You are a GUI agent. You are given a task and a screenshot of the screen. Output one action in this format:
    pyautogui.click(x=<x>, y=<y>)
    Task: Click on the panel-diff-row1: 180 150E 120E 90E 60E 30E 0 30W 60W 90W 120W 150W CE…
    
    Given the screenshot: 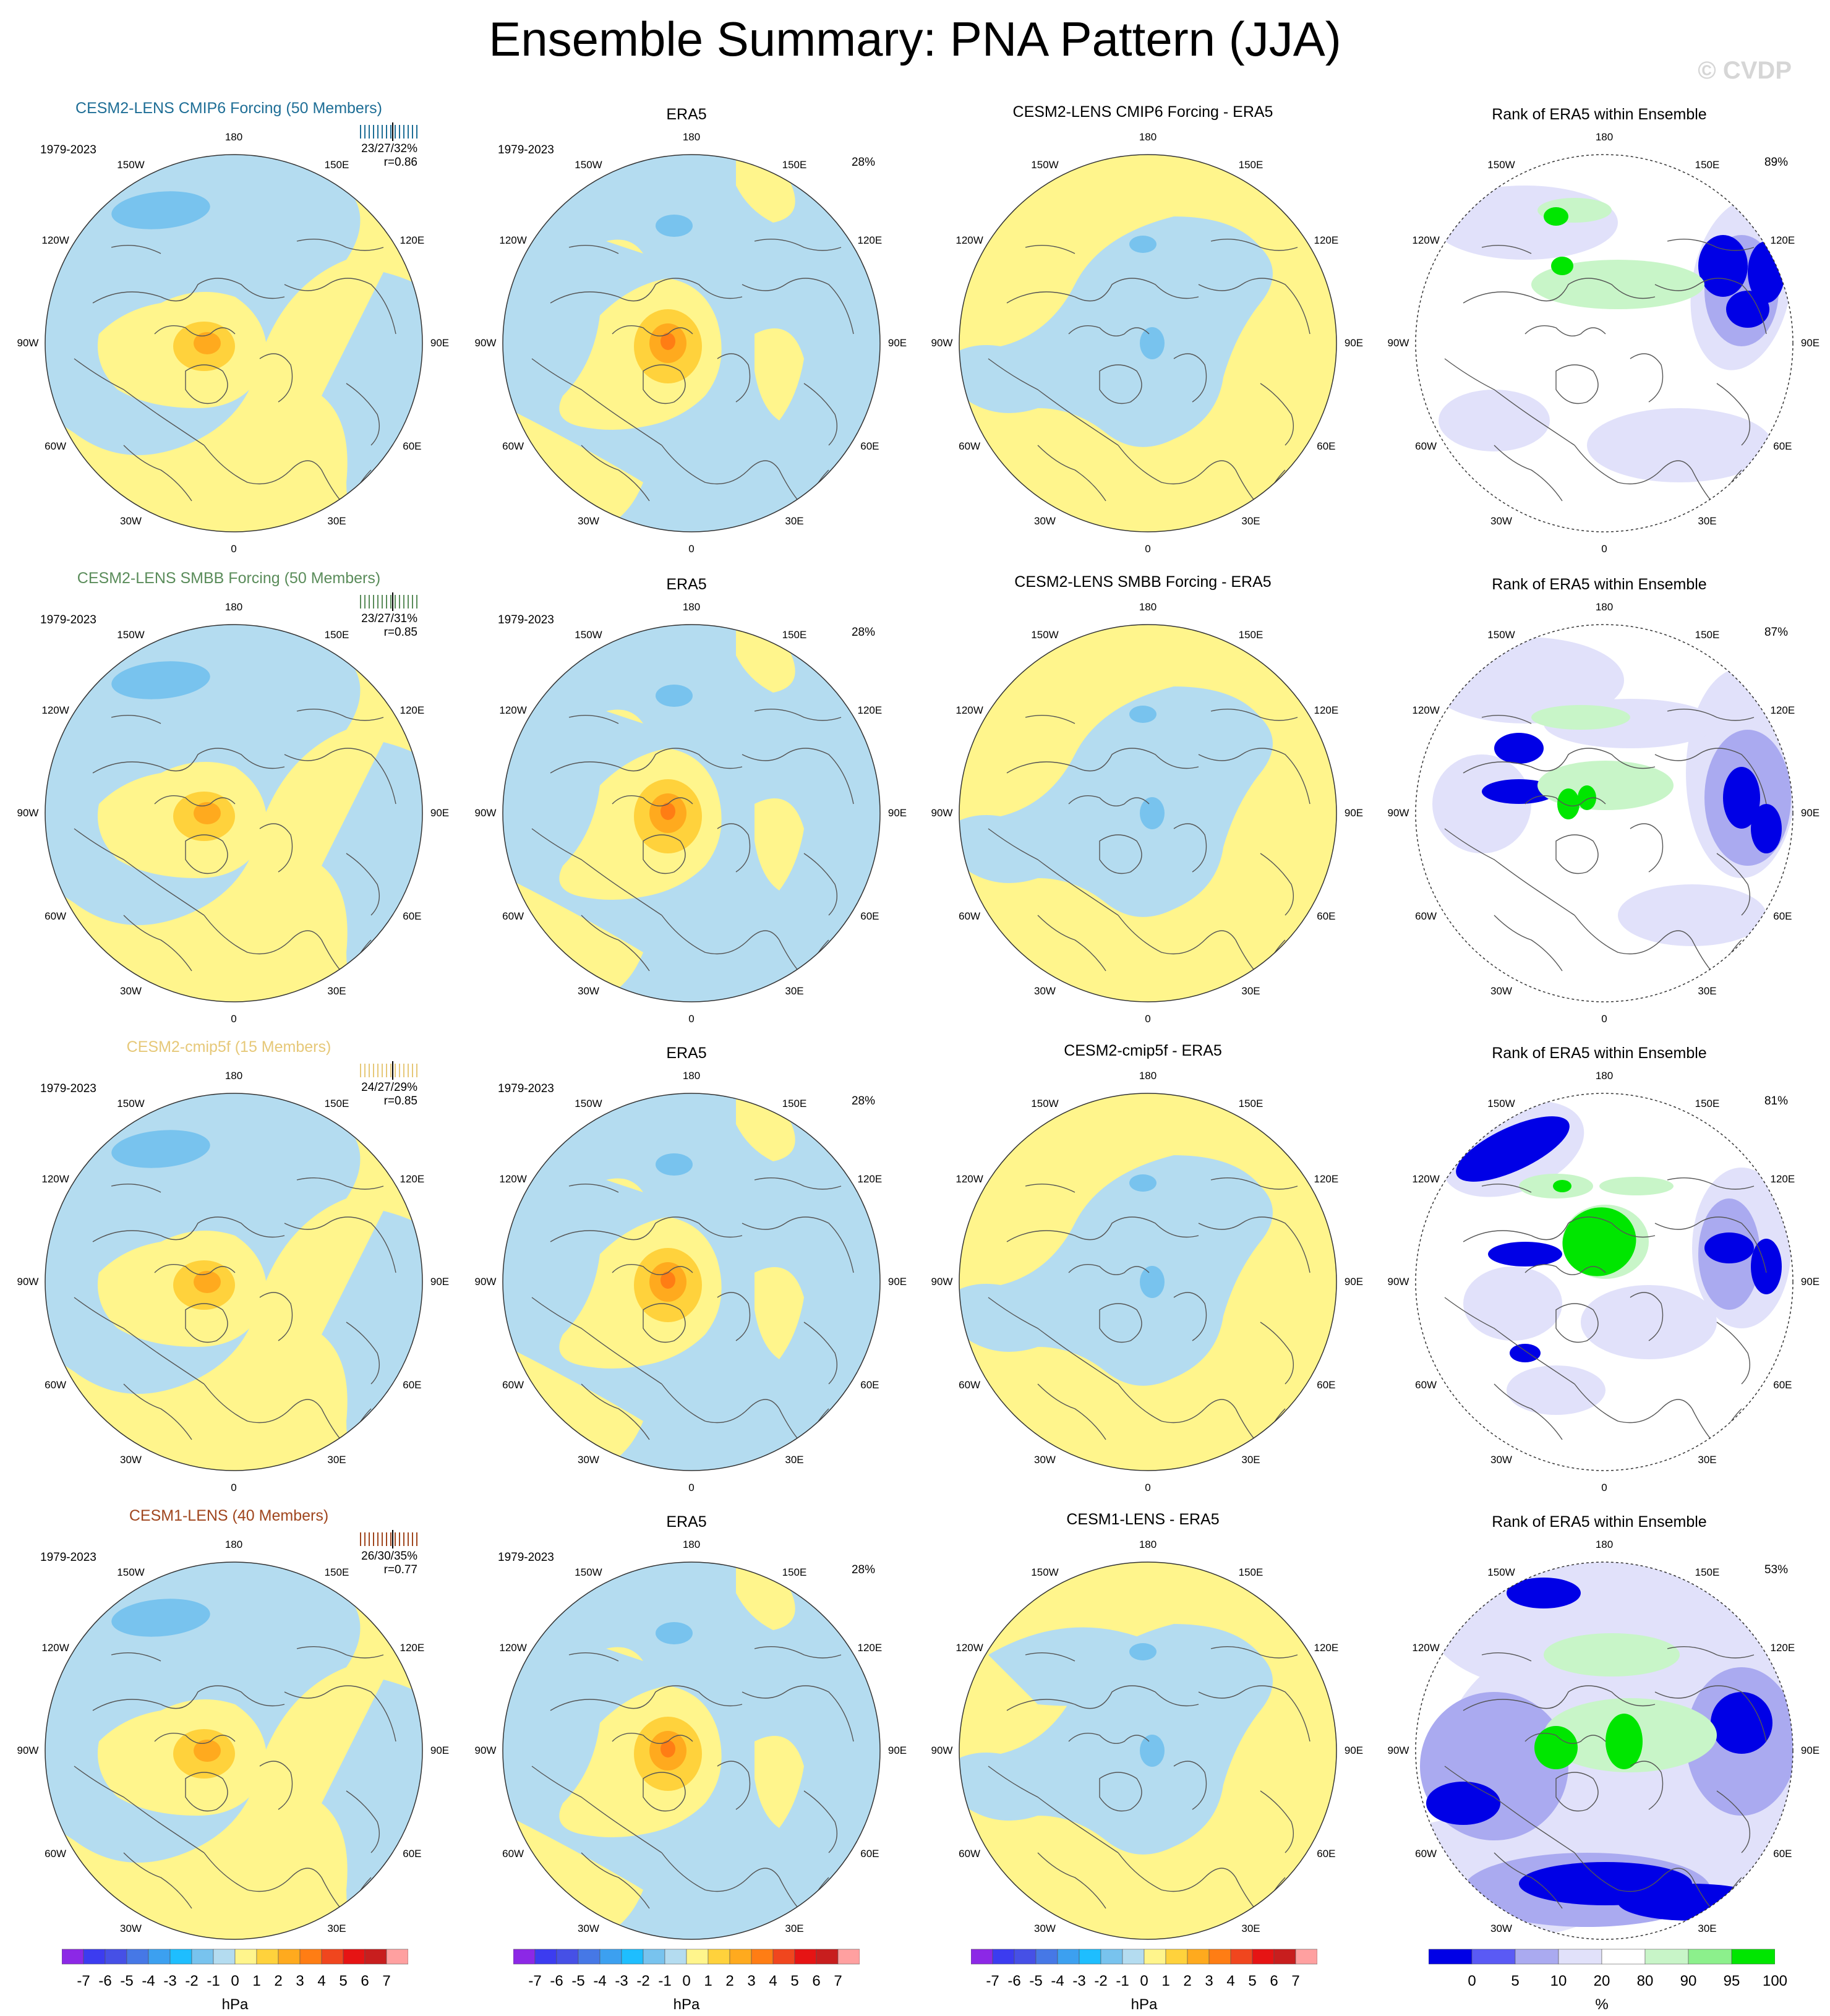 What is the action you would take?
    pyautogui.click(x=1143, y=340)
    